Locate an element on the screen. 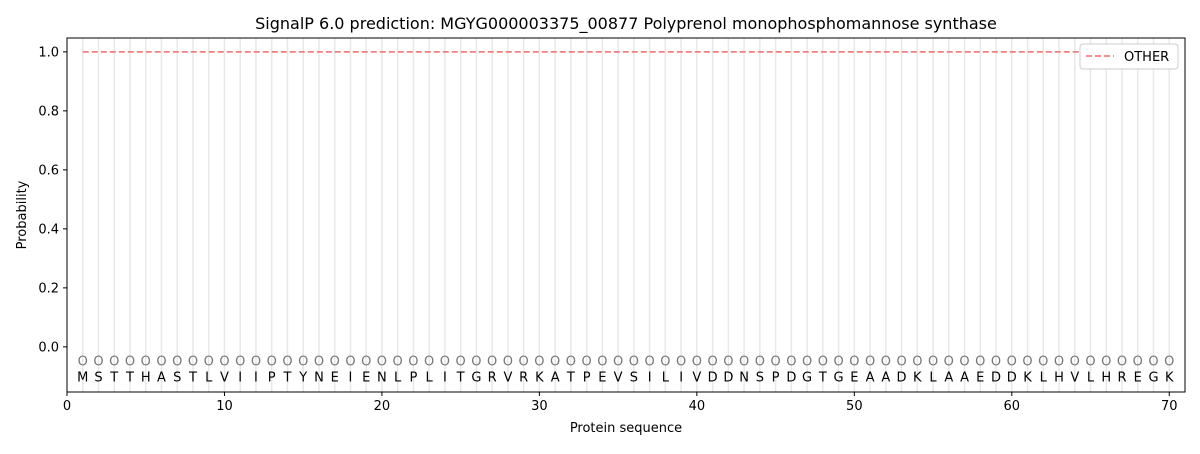 This screenshot has width=1200, height=454. y-tick-label: 0.4 is located at coordinates (48, 229).